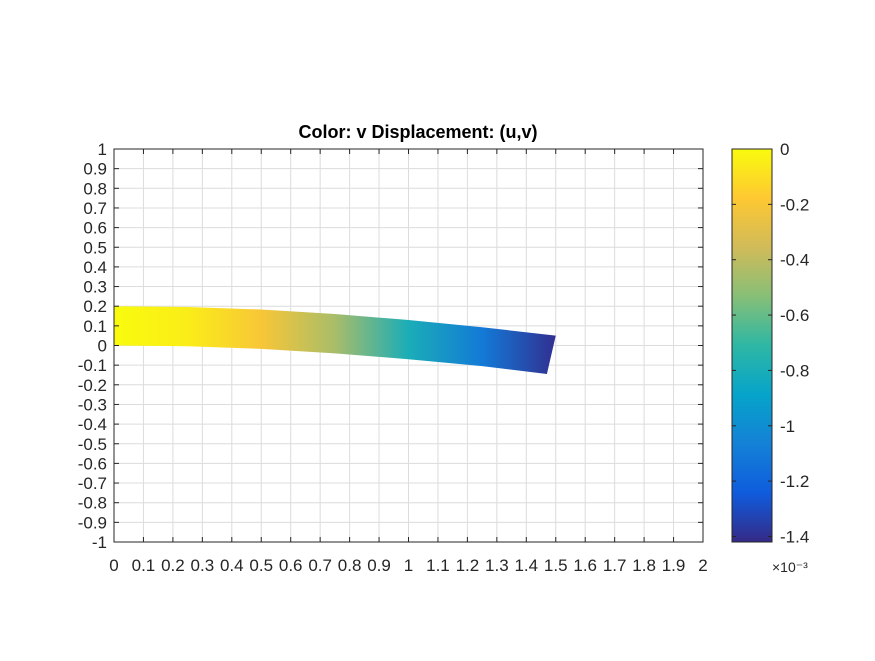 The image size is (875, 661). Describe the element at coordinates (92, 385) in the screenshot. I see `y-tick-label: -0.2` at that location.